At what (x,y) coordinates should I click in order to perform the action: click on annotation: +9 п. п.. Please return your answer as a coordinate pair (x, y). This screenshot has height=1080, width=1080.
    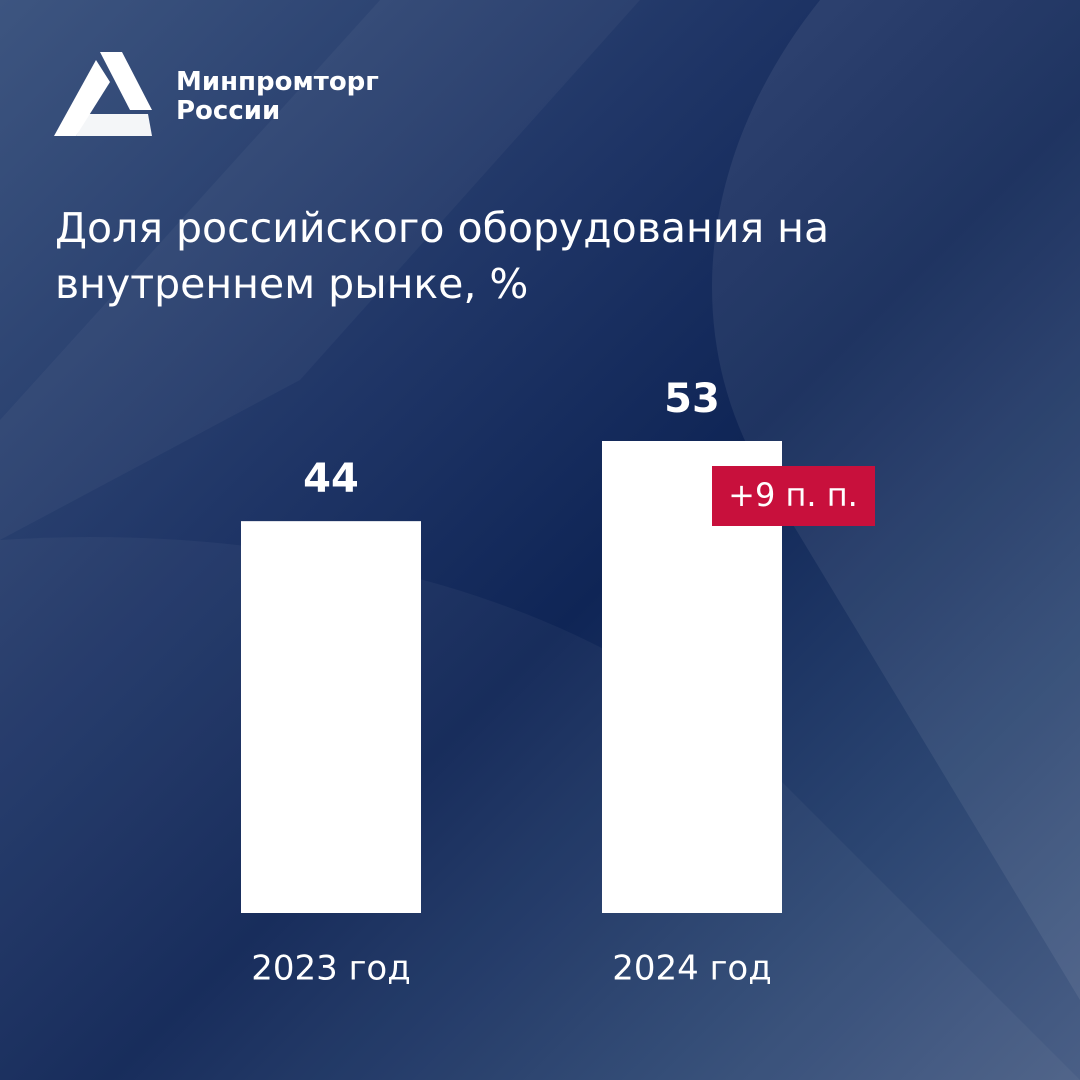
    Looking at the image, I should click on (793, 495).